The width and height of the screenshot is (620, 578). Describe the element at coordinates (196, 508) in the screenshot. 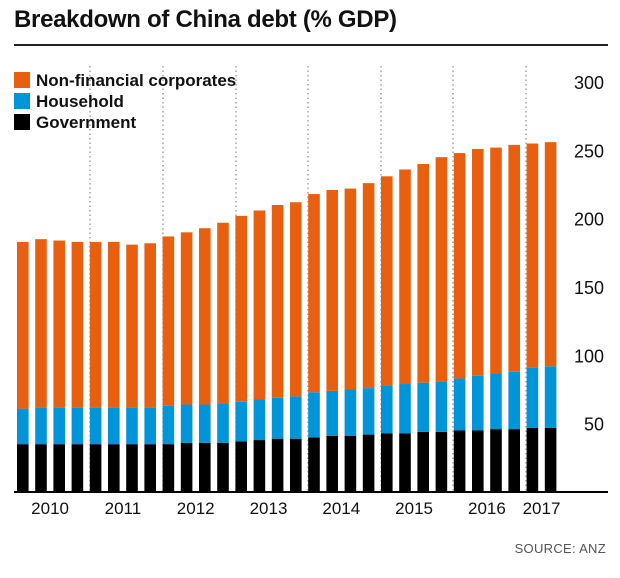

I see `x-tick-label-2012: 2012` at that location.